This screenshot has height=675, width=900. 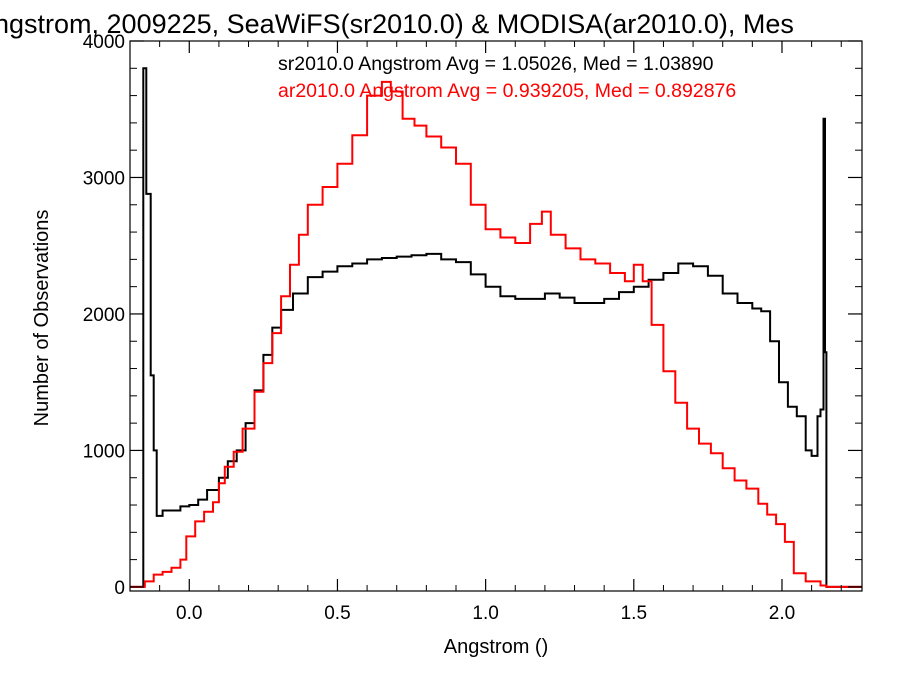 What do you see at coordinates (104, 178) in the screenshot?
I see `y-tick-label: 3000` at bounding box center [104, 178].